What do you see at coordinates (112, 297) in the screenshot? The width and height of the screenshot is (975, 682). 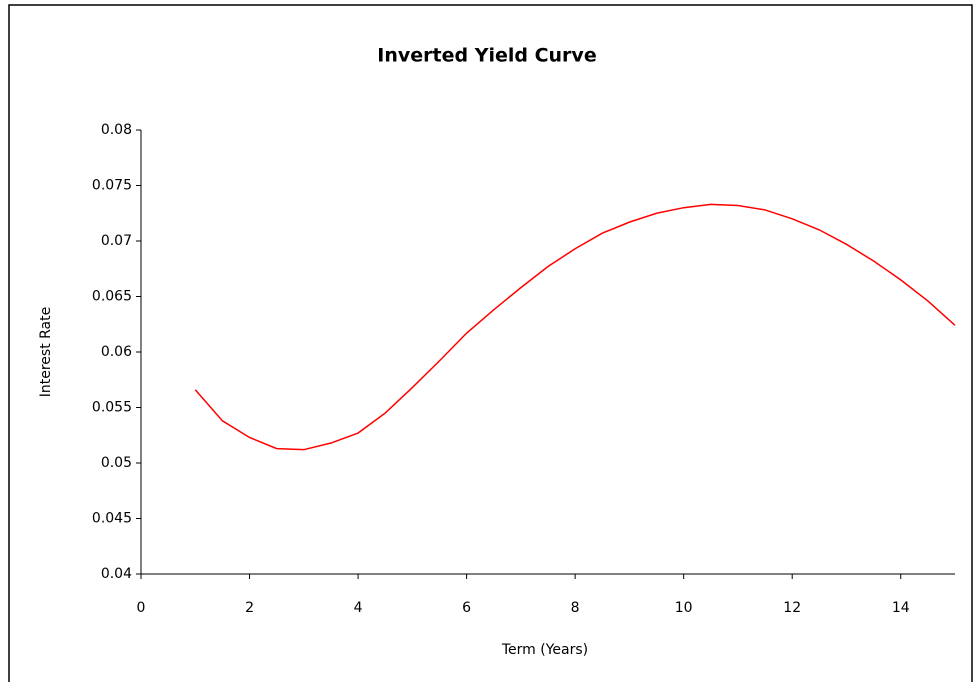 I see `y-tick-label: 0.065` at bounding box center [112, 297].